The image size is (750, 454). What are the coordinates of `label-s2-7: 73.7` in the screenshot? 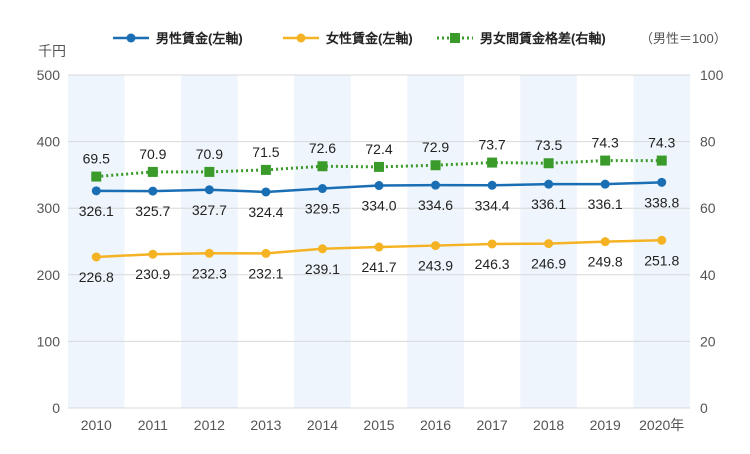 It's located at (491, 145).